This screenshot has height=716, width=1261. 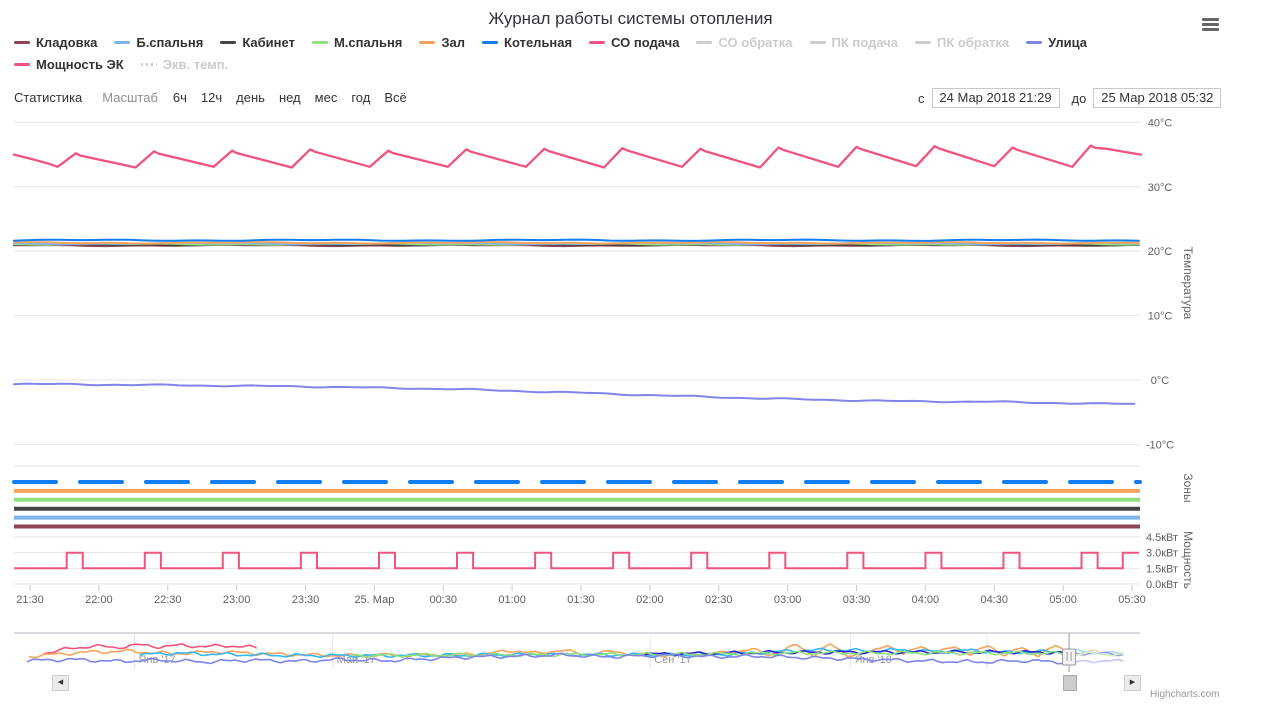 What do you see at coordinates (576, 243) in the screenshot?
I see `series-room-Зал` at bounding box center [576, 243].